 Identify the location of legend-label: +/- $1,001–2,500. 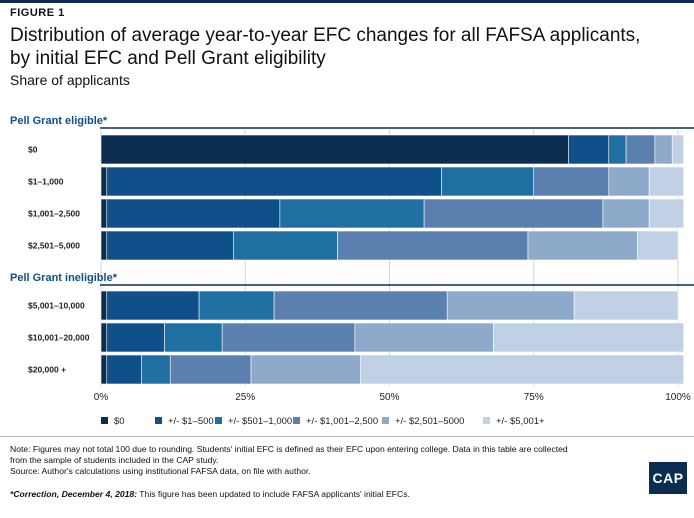
(342, 421).